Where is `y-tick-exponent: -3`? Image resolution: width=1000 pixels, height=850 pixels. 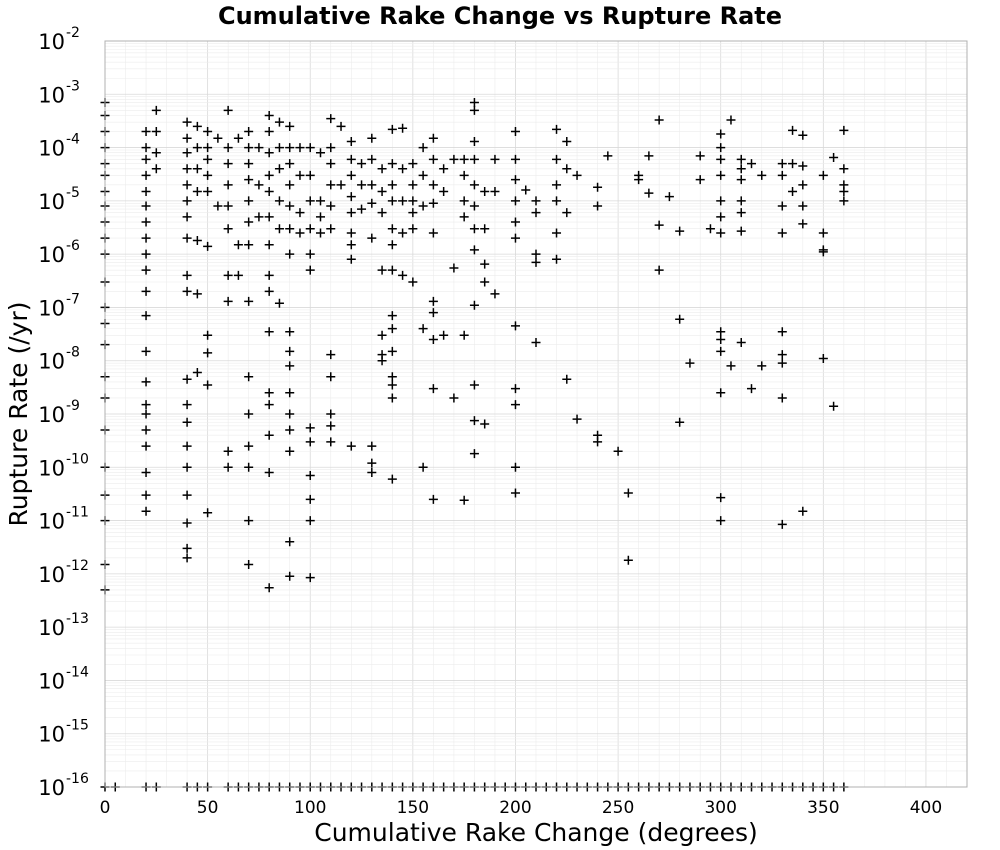
y-tick-exponent: -3 is located at coordinates (73, 86).